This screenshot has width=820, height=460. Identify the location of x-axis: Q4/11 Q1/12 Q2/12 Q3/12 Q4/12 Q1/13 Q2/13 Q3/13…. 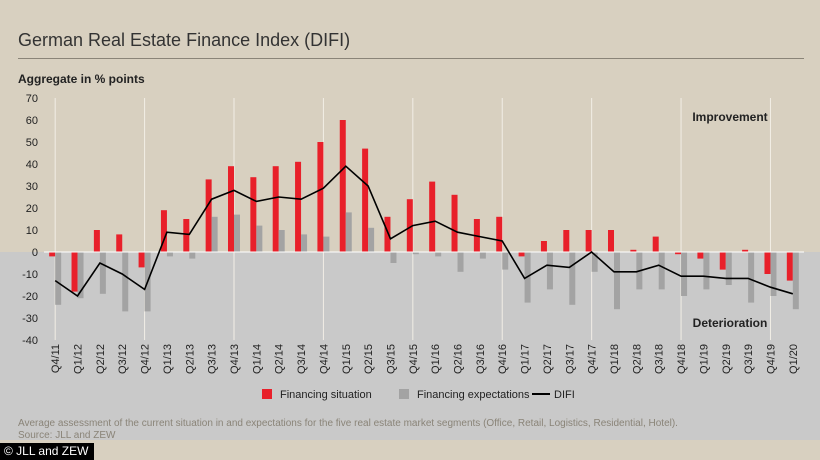
(425, 359).